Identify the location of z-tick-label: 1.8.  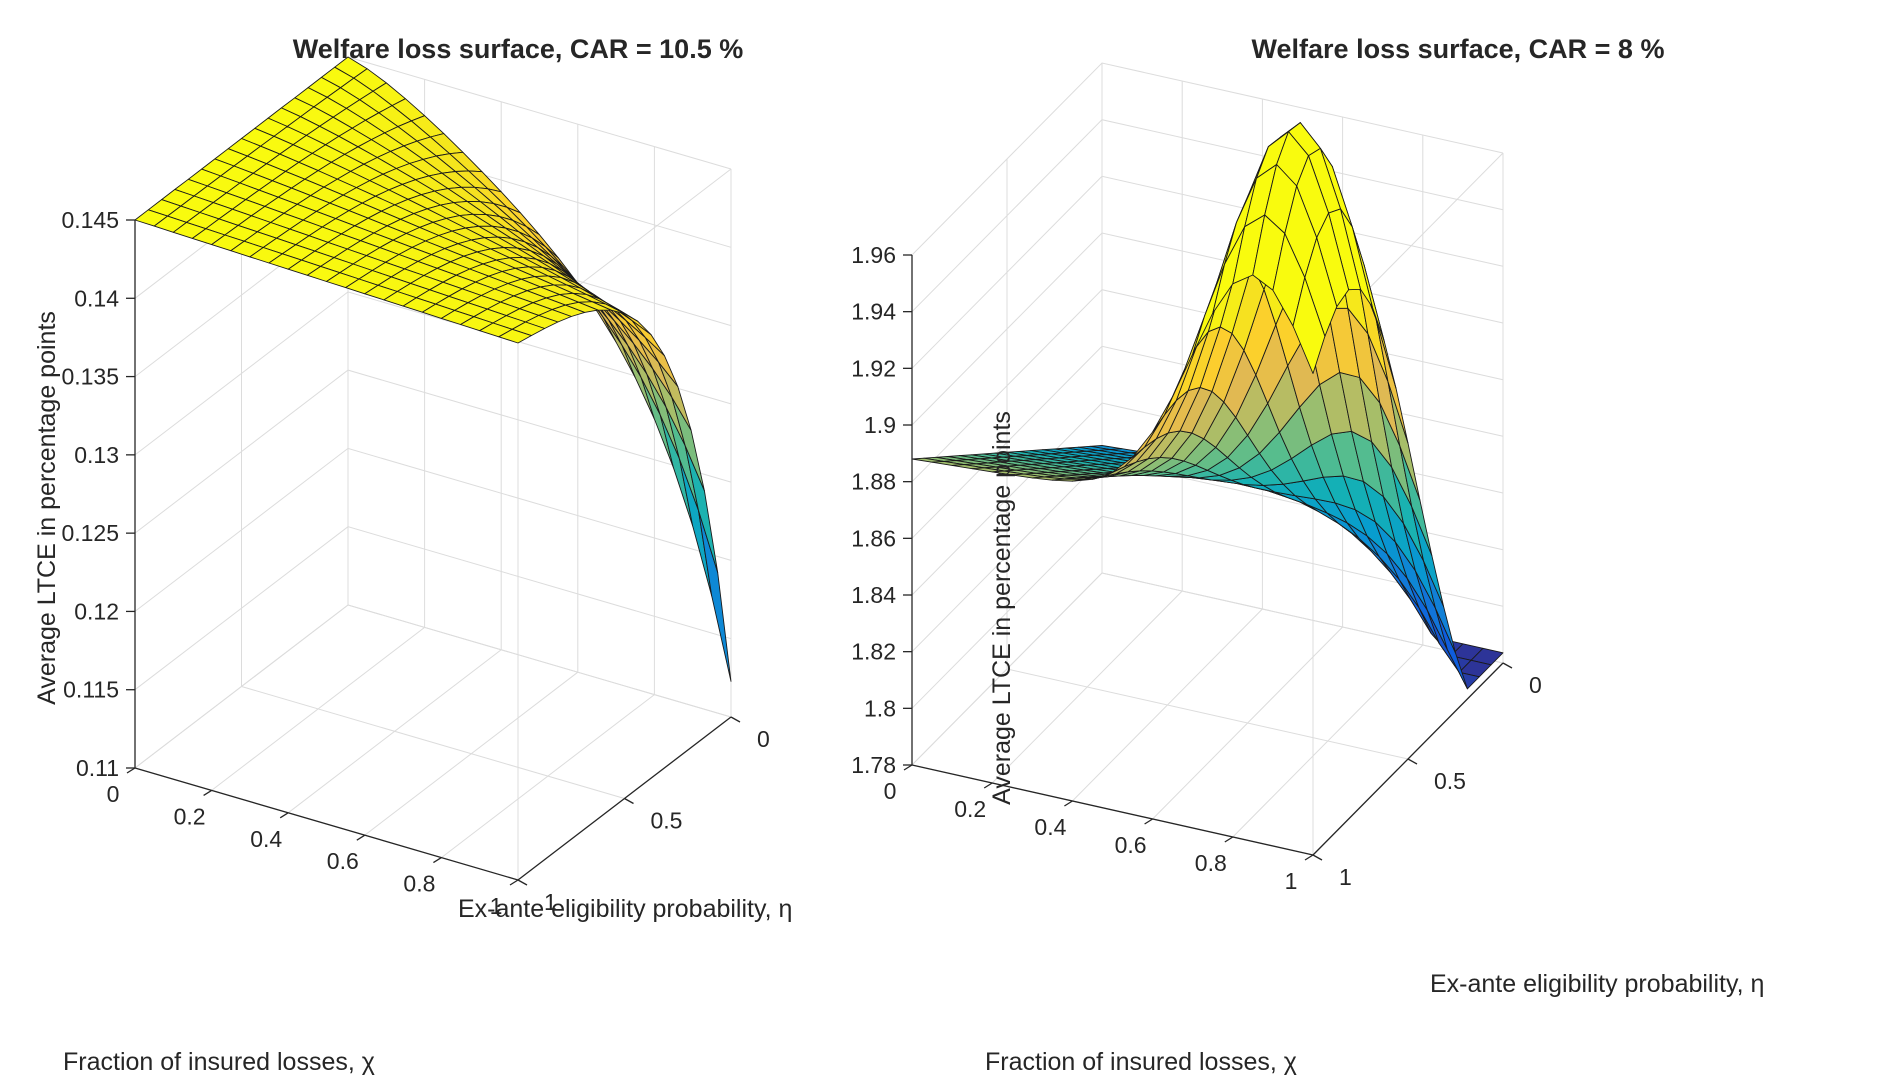
(880, 708).